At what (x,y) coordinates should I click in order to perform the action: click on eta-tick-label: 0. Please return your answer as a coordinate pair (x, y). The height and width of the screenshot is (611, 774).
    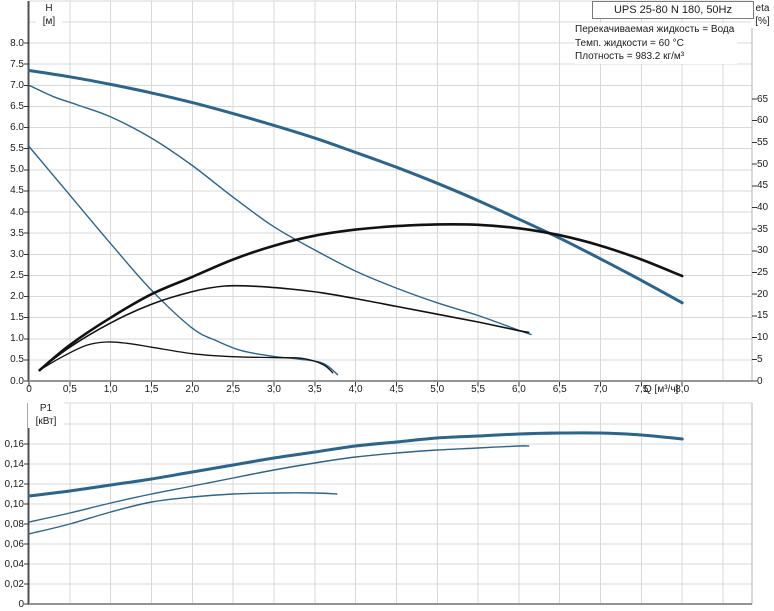
    Looking at the image, I should click on (760, 381).